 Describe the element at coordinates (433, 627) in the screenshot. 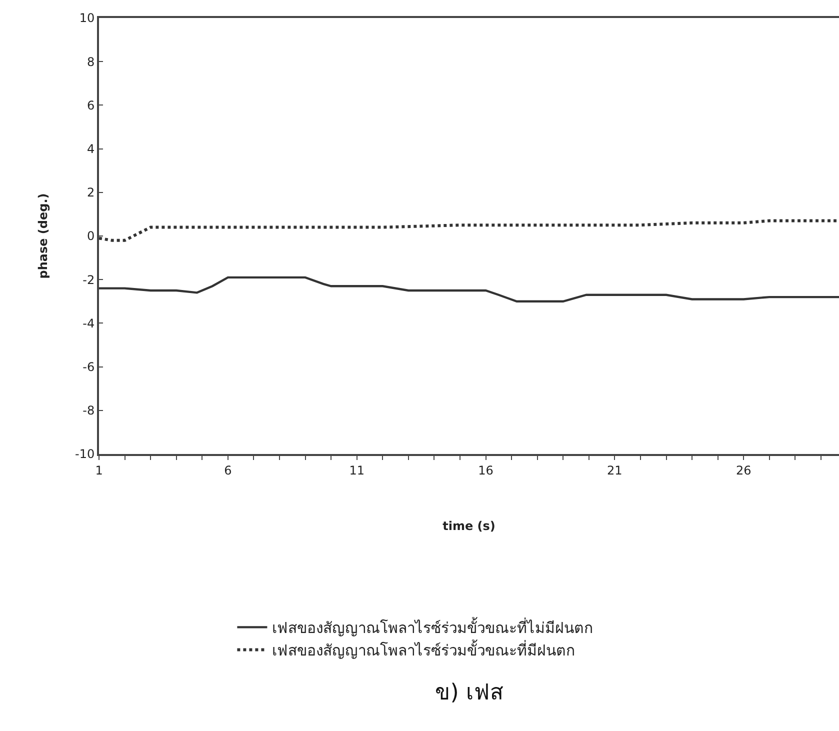

I see `legend-label: เฟสของสัญญาณโพลาไรซ์ร่วมขั้วขณะที่ไม่มีฝนตก` at that location.